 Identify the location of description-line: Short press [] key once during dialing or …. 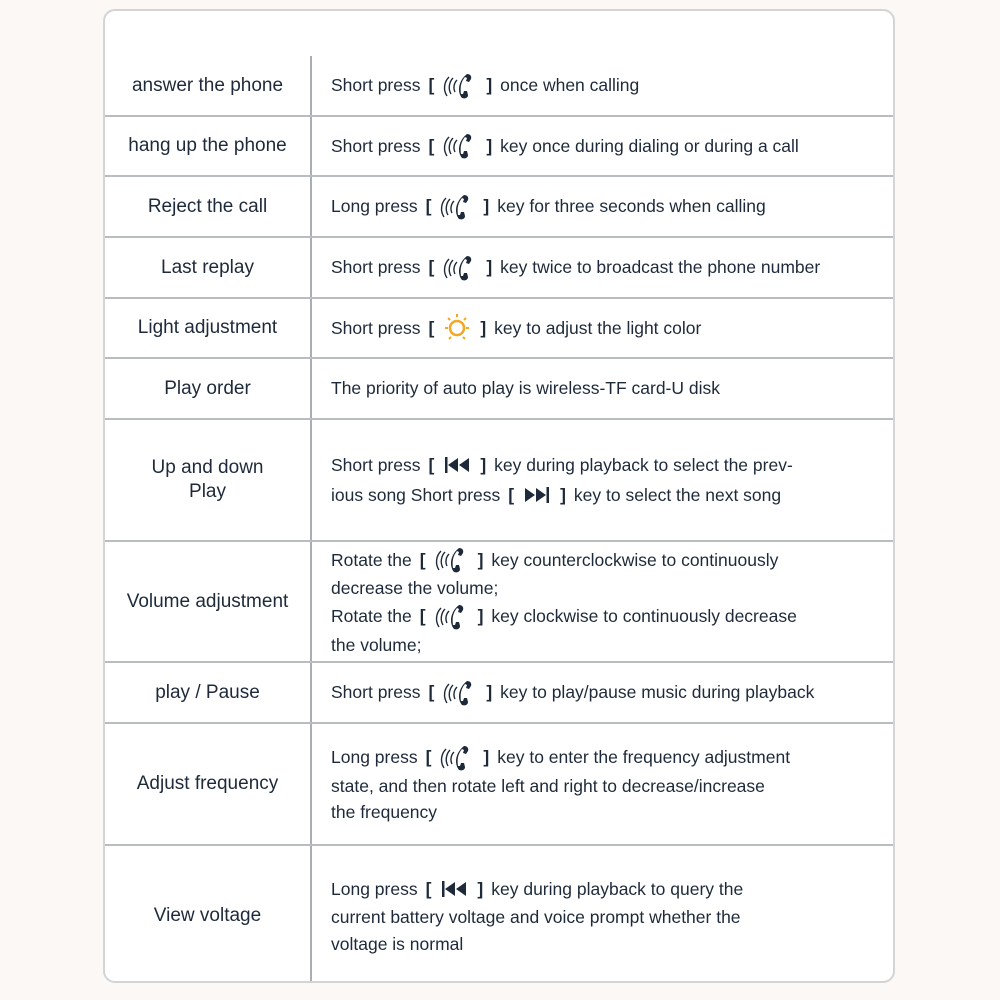
(602, 146).